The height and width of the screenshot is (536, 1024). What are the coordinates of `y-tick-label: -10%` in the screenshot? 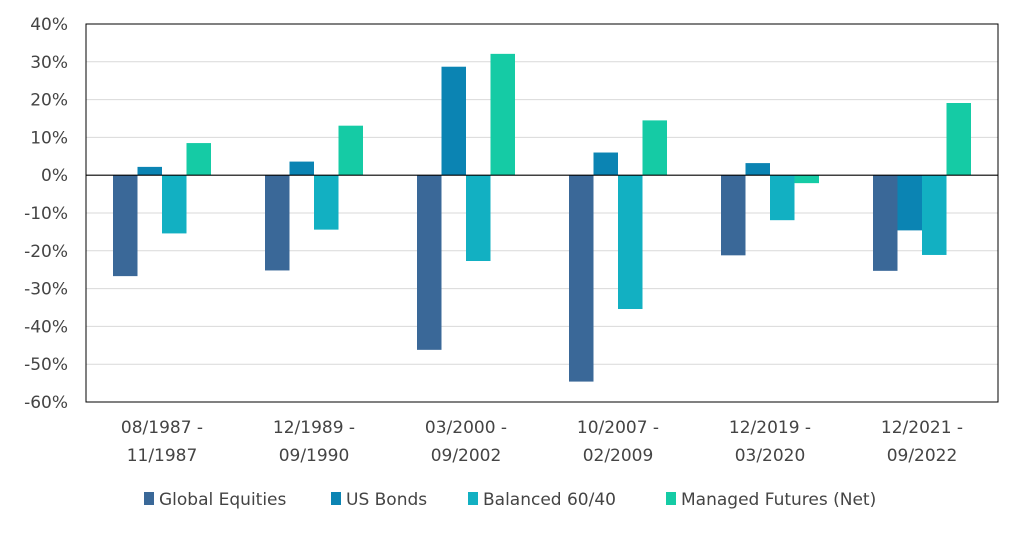 It's located at (46, 214).